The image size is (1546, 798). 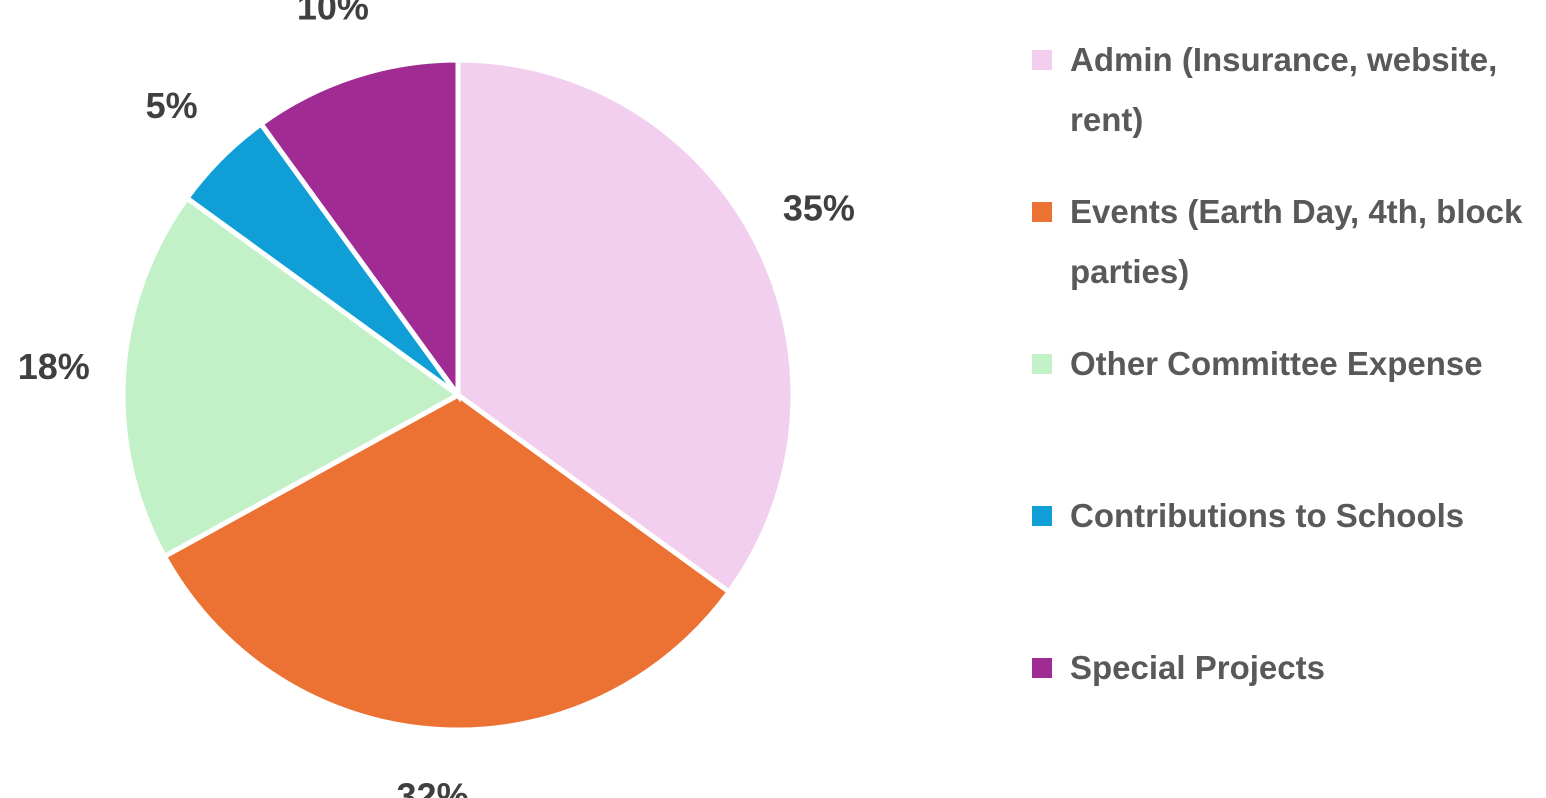 What do you see at coordinates (1284, 89) in the screenshot?
I see `legend-label: Admin (Insurance, website, rent)` at bounding box center [1284, 89].